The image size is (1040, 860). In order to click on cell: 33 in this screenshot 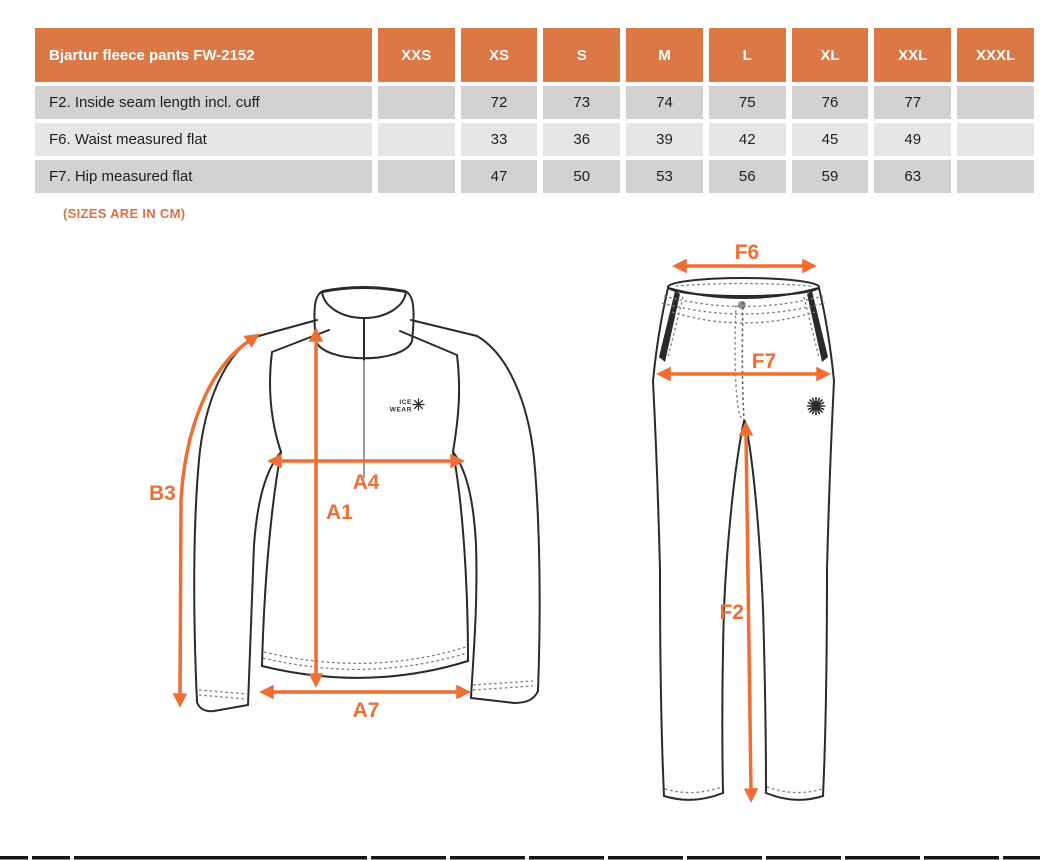, I will do `click(499, 139)`.